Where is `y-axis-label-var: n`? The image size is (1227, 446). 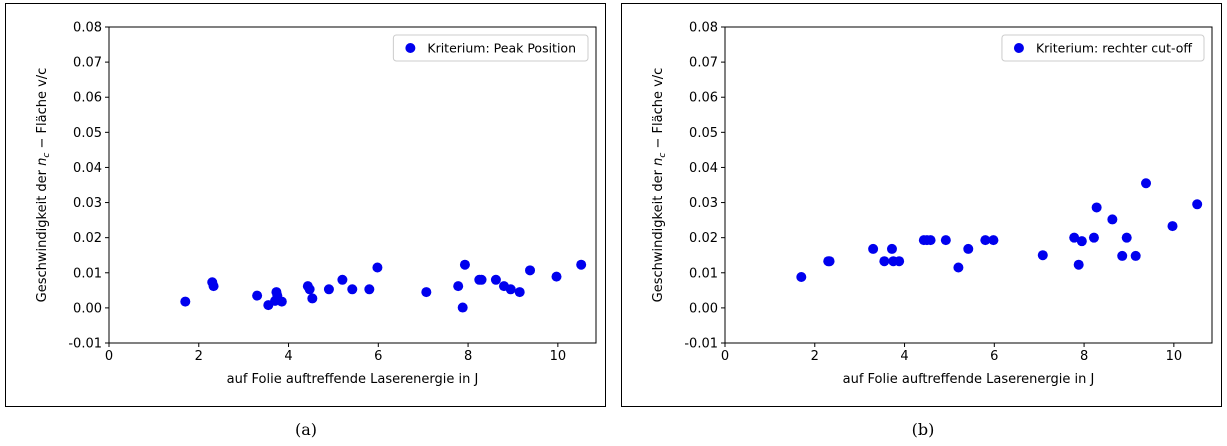 y-axis-label-var: n is located at coordinates (42, 162).